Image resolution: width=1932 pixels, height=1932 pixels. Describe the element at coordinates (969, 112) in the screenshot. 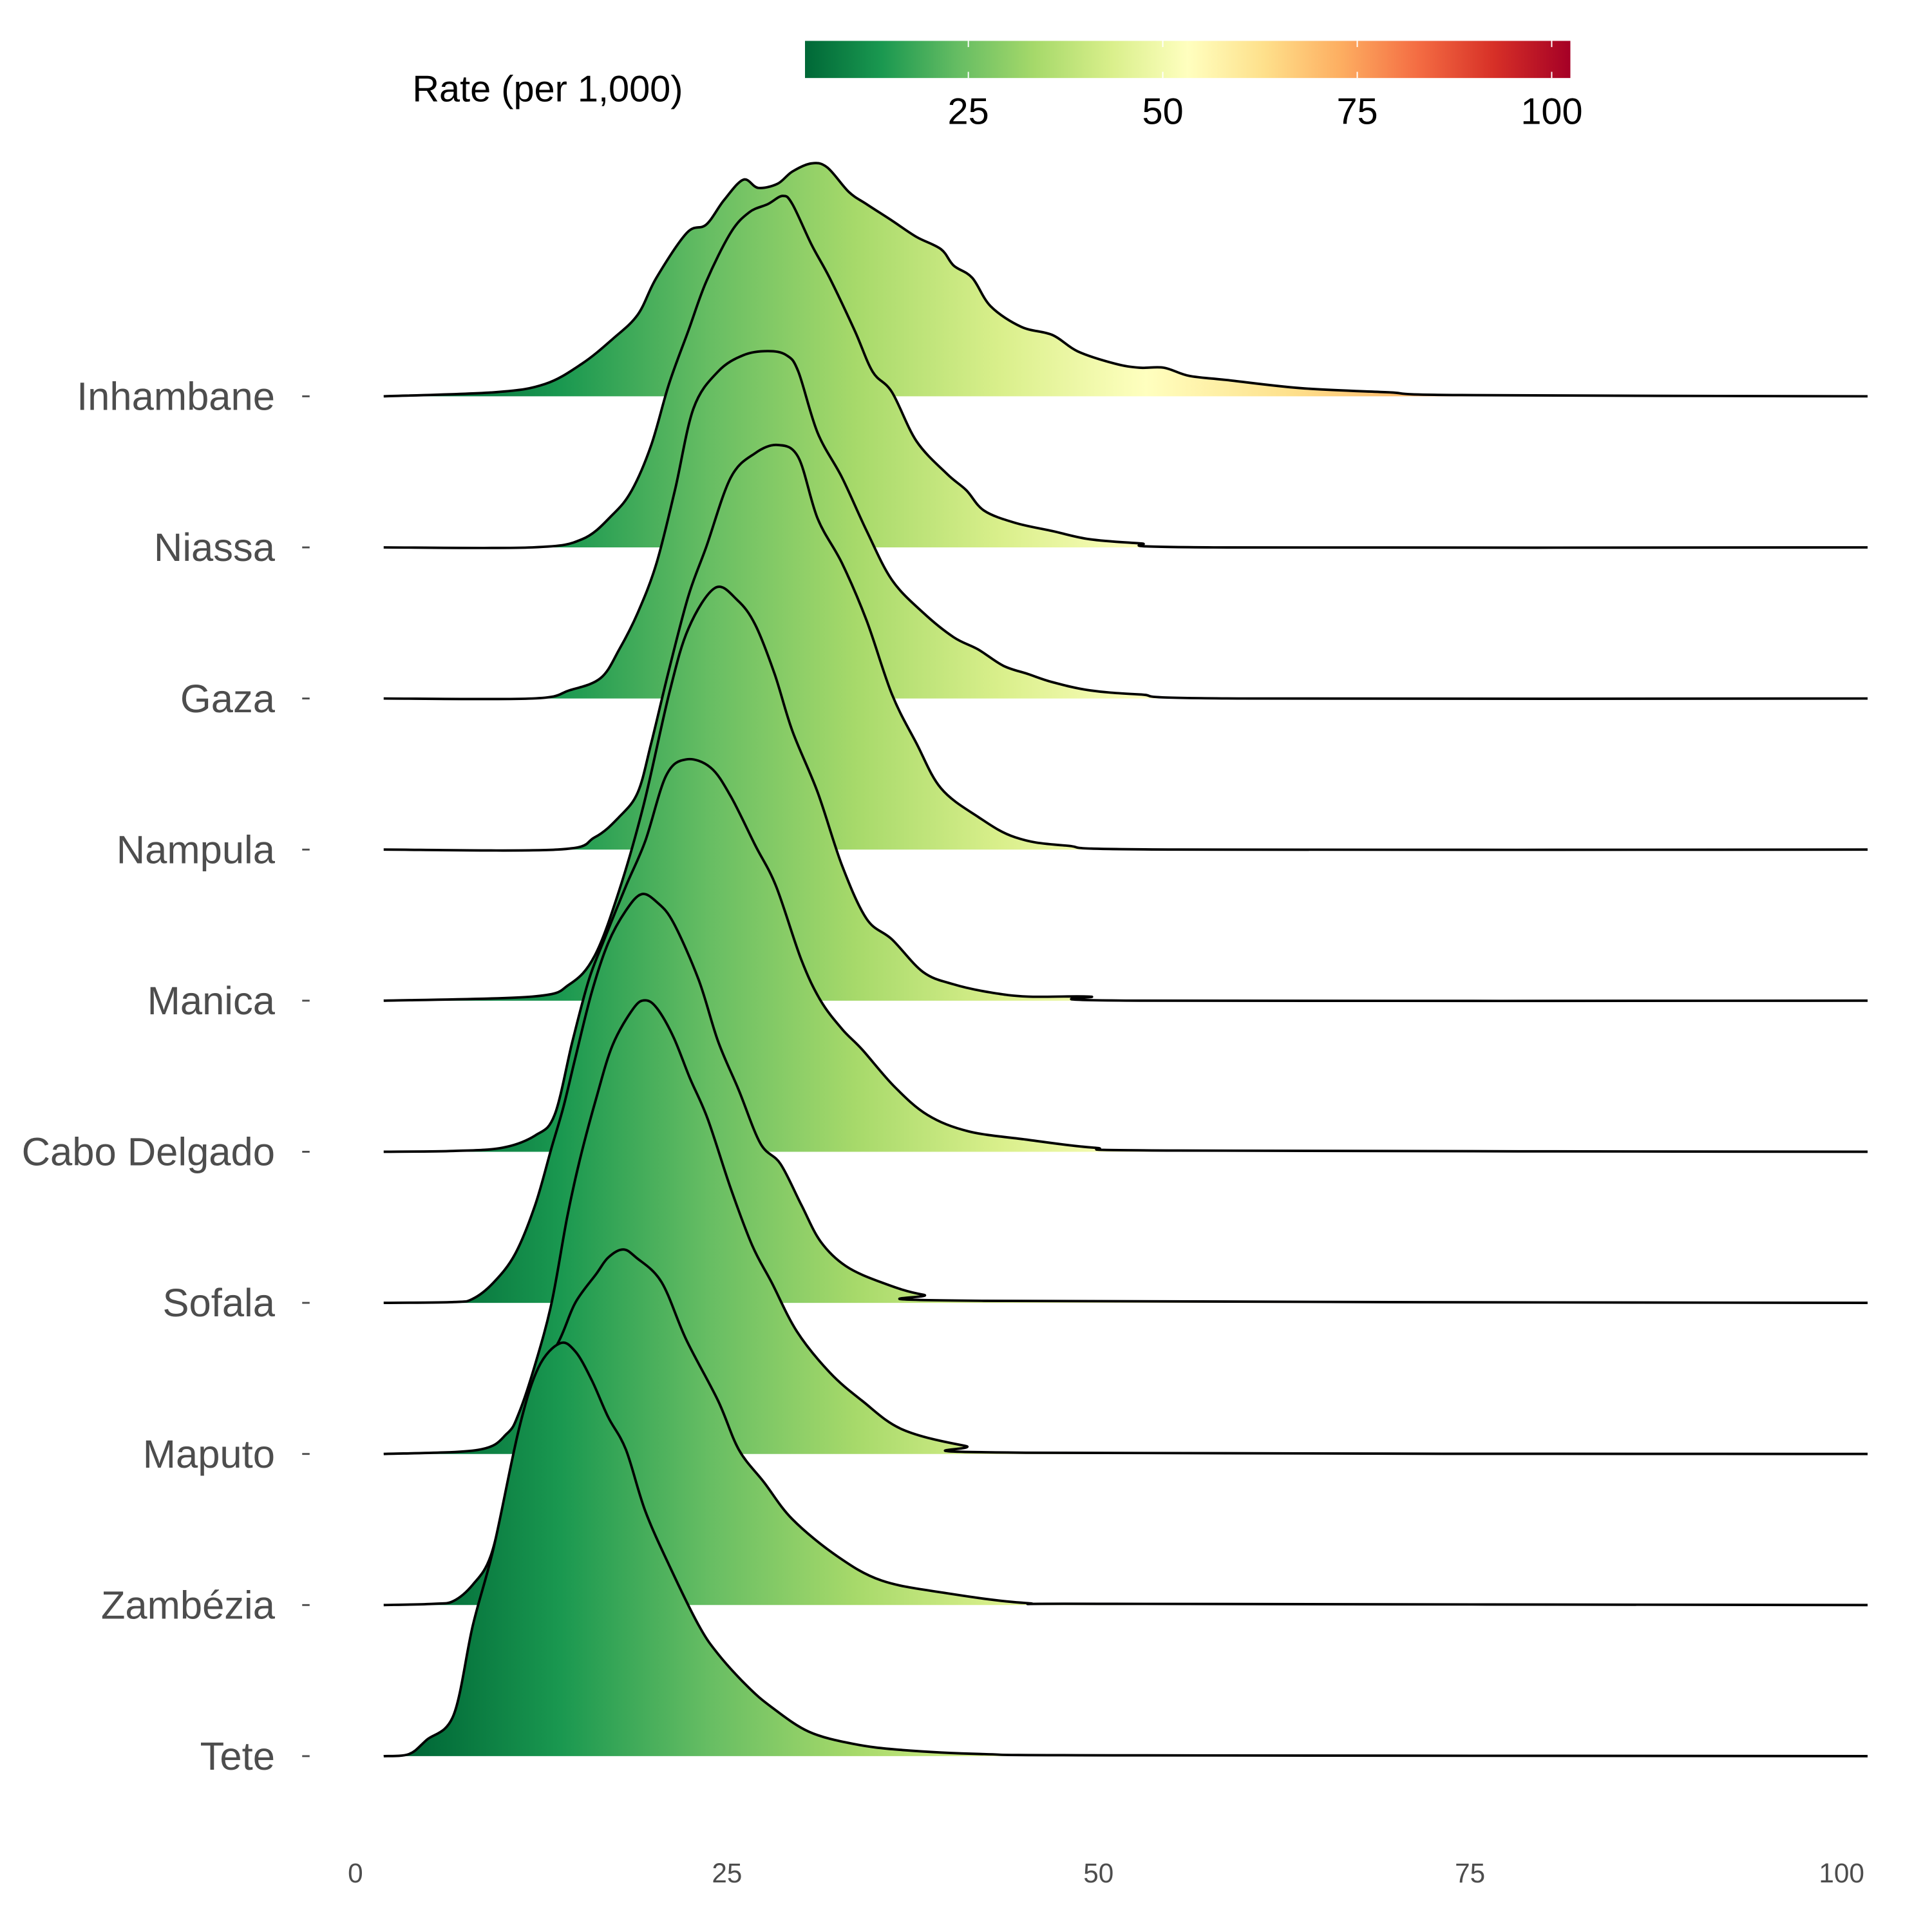

I see `legend-tick-label: 25` at that location.